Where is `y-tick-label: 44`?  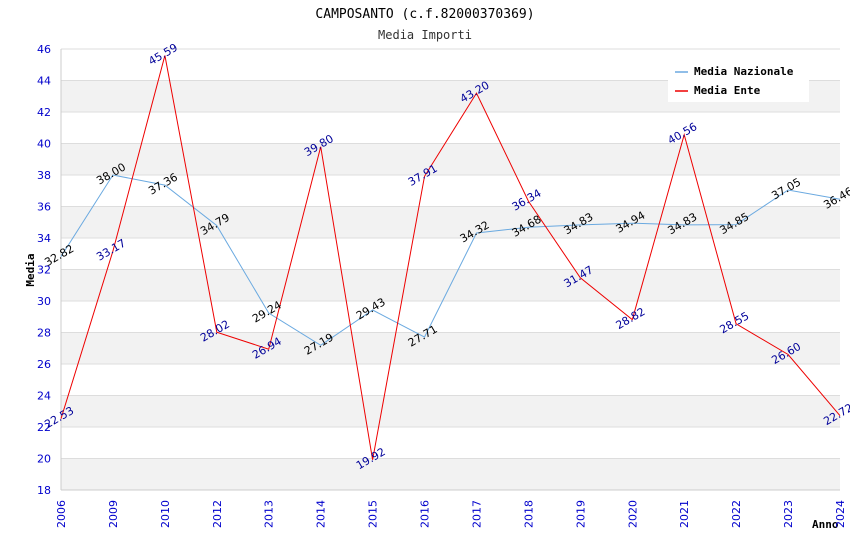
y-tick-label: 44 is located at coordinates (44, 81).